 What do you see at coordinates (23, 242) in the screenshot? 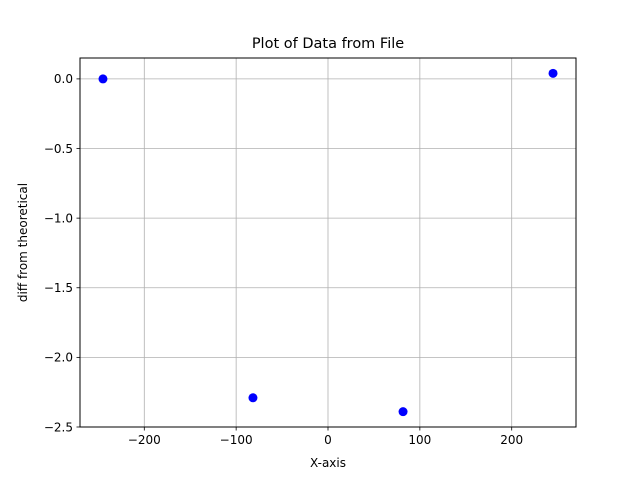
I see `y-axis-label: diff from theoretical` at bounding box center [23, 242].